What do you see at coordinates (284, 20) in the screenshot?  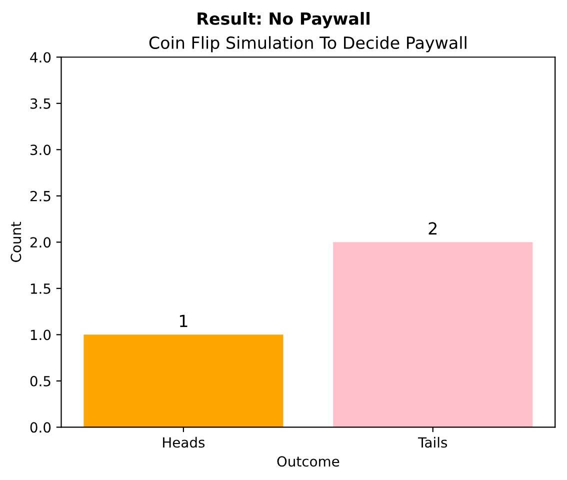 I see `chart-title: Result: No Paywall` at bounding box center [284, 20].